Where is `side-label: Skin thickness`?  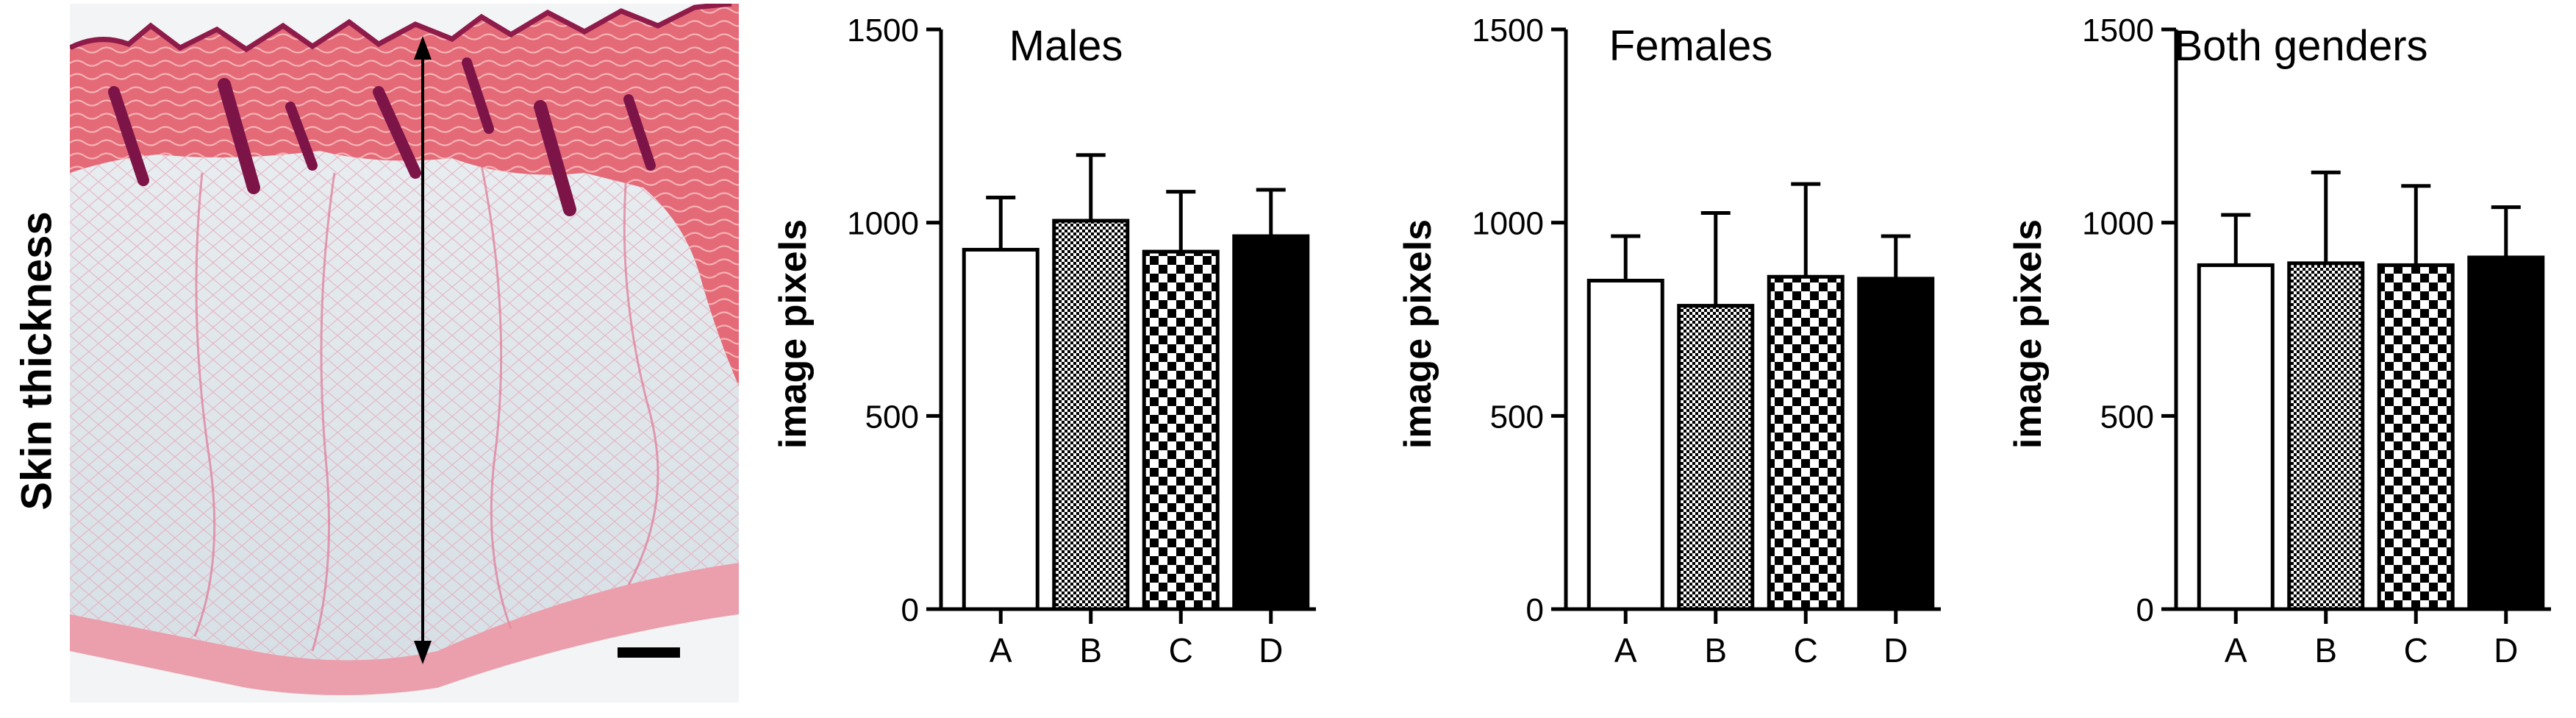 side-label: Skin thickness is located at coordinates (36, 360).